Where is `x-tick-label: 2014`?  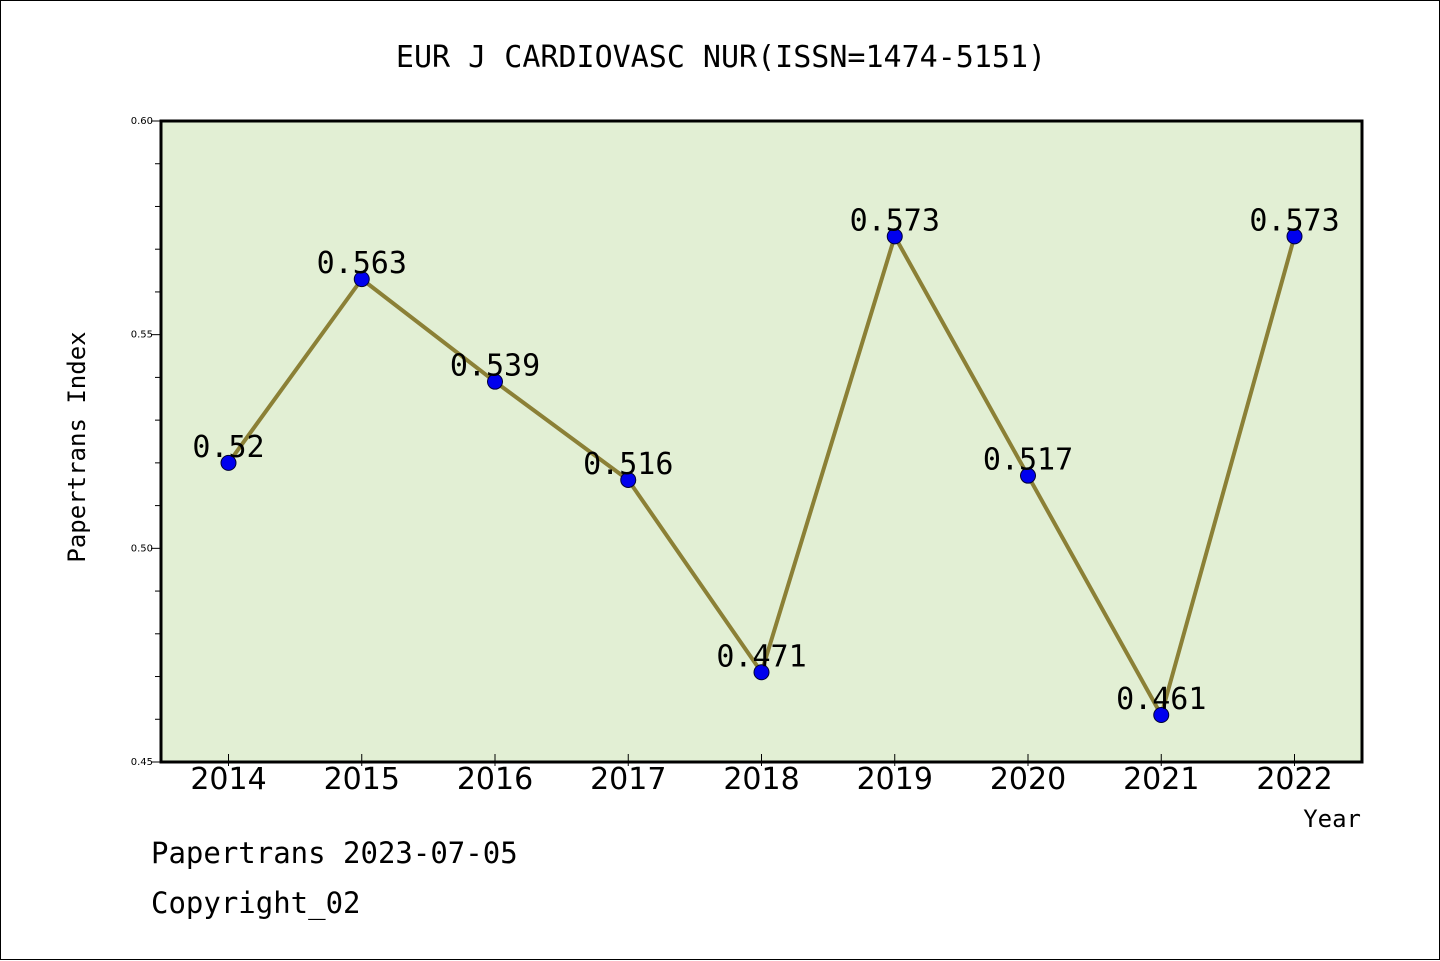 x-tick-label: 2014 is located at coordinates (228, 779).